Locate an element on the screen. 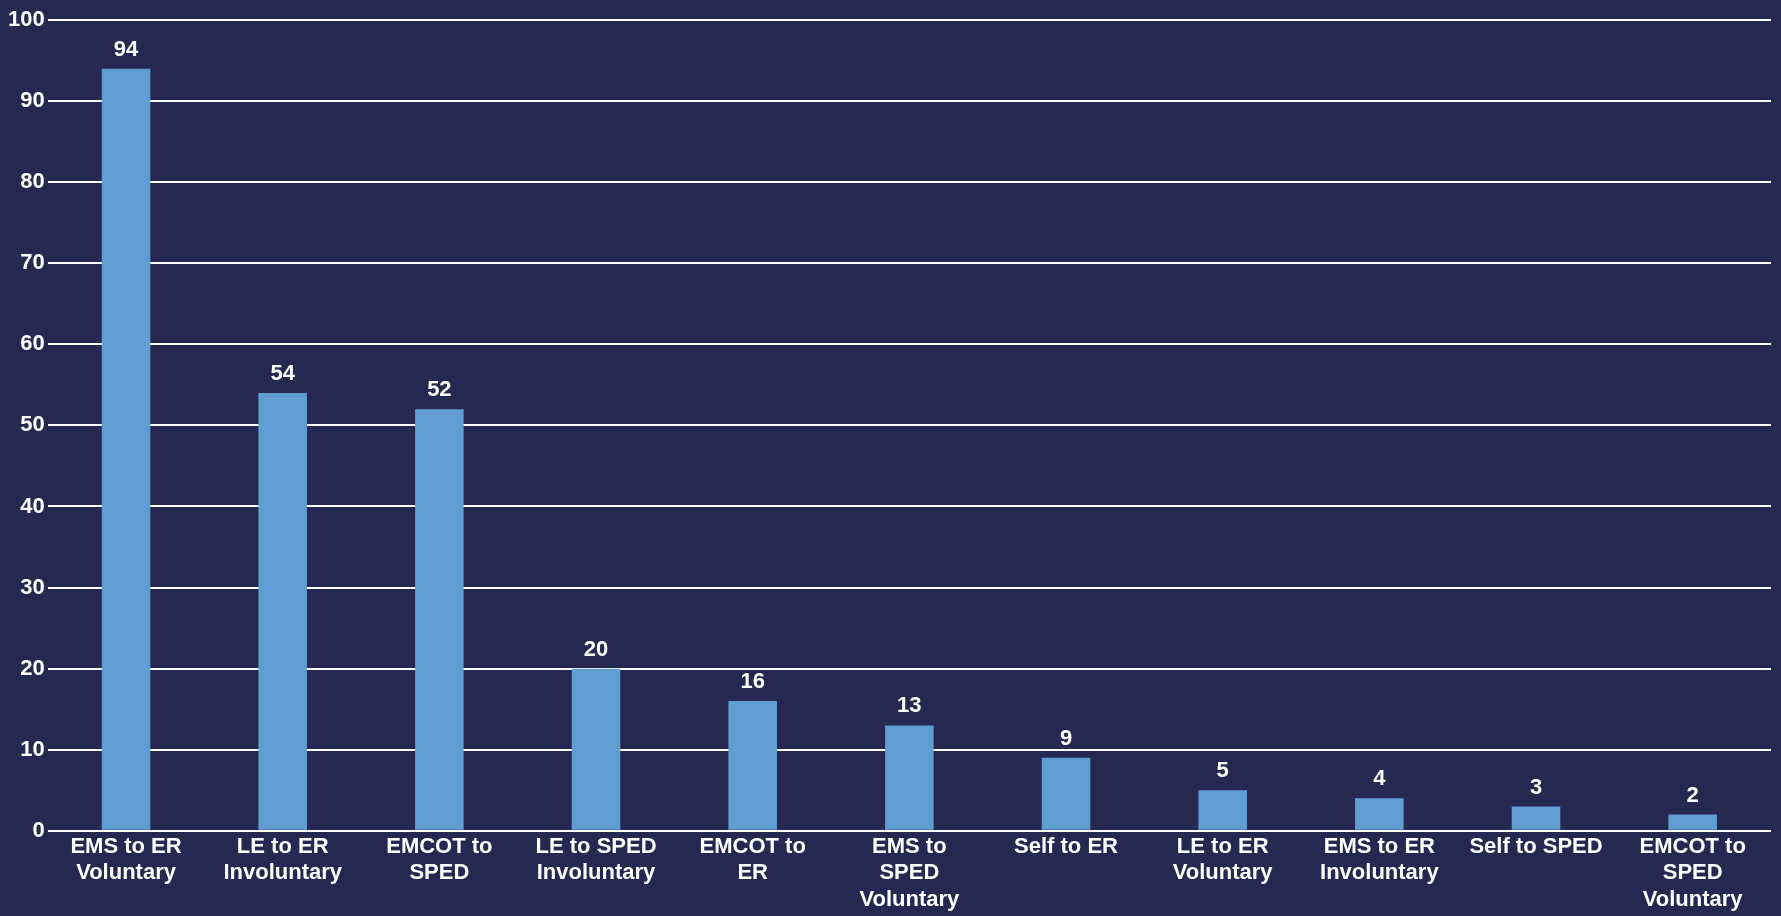  x-tick-label: Self to ER is located at coordinates (1066, 846).